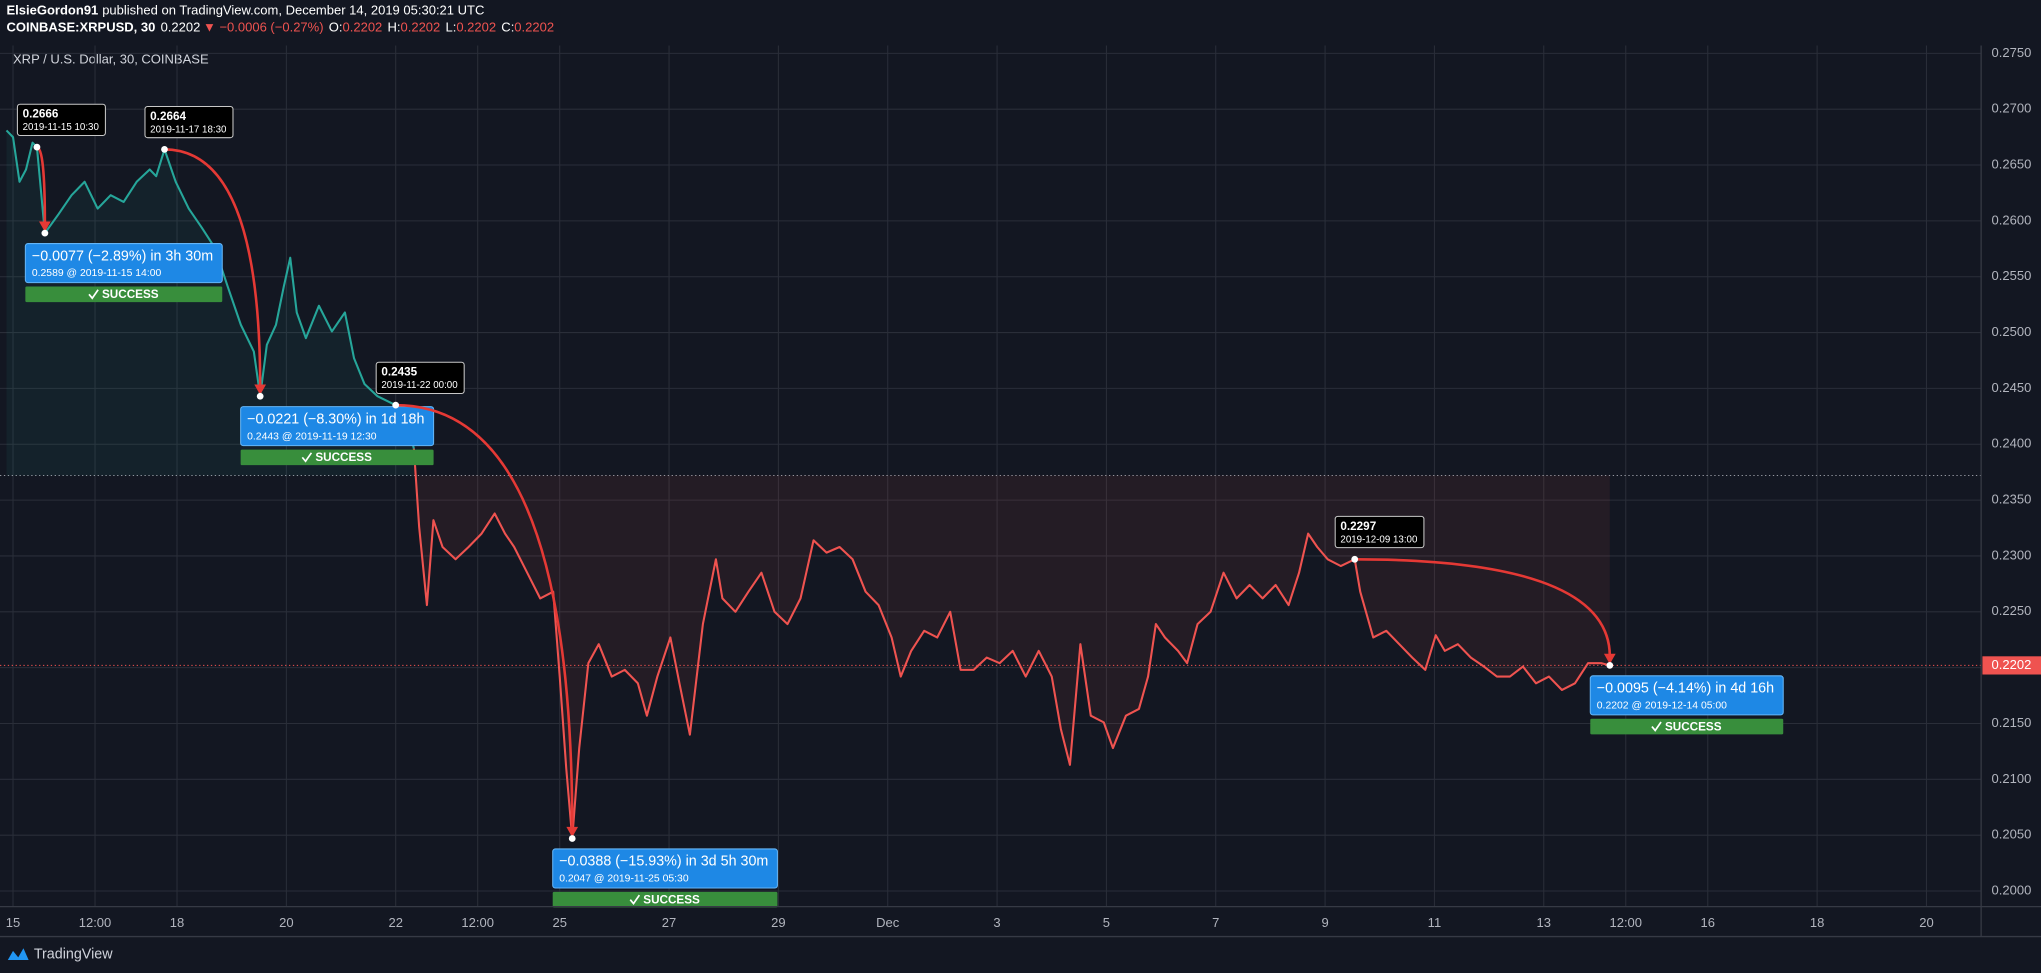 The height and width of the screenshot is (973, 2041). Describe the element at coordinates (624, 879) in the screenshot. I see `end-detail: 0.2047 @ 2019-11-25 05:30` at that location.